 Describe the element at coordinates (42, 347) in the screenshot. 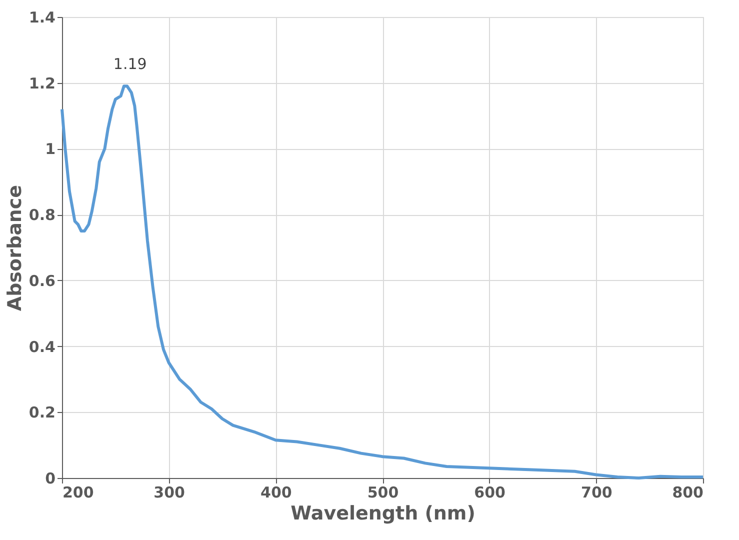

I see `y-tick-label: 0.4` at that location.